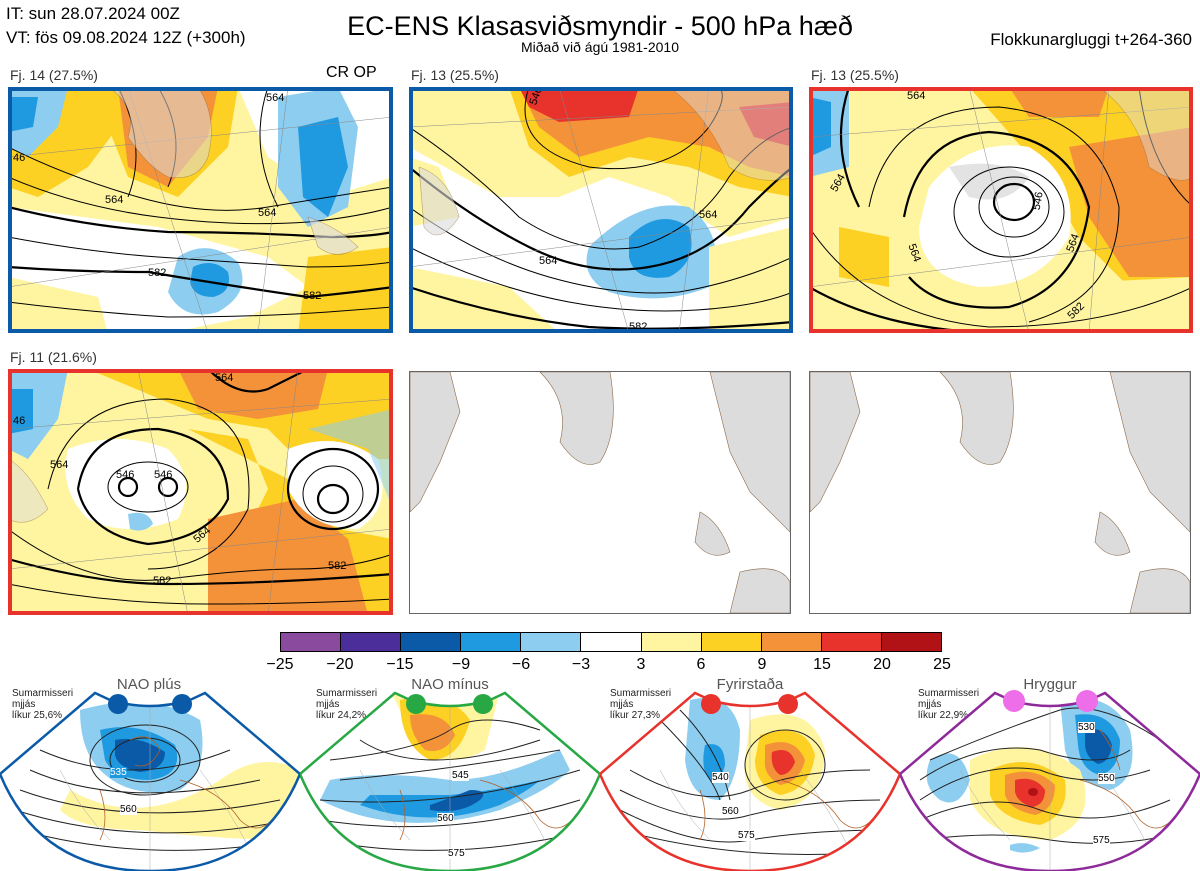  Describe the element at coordinates (521, 664) in the screenshot. I see `colorbar-label: −6` at that location.